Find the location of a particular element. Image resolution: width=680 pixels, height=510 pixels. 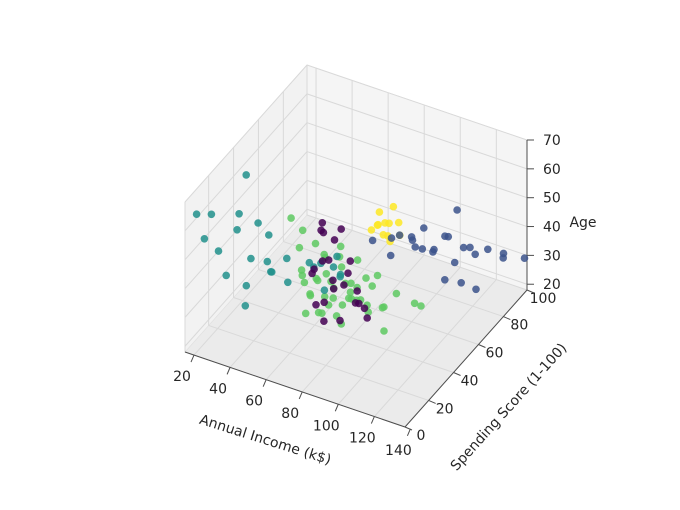

z-tick-label: 30 is located at coordinates (552, 256).